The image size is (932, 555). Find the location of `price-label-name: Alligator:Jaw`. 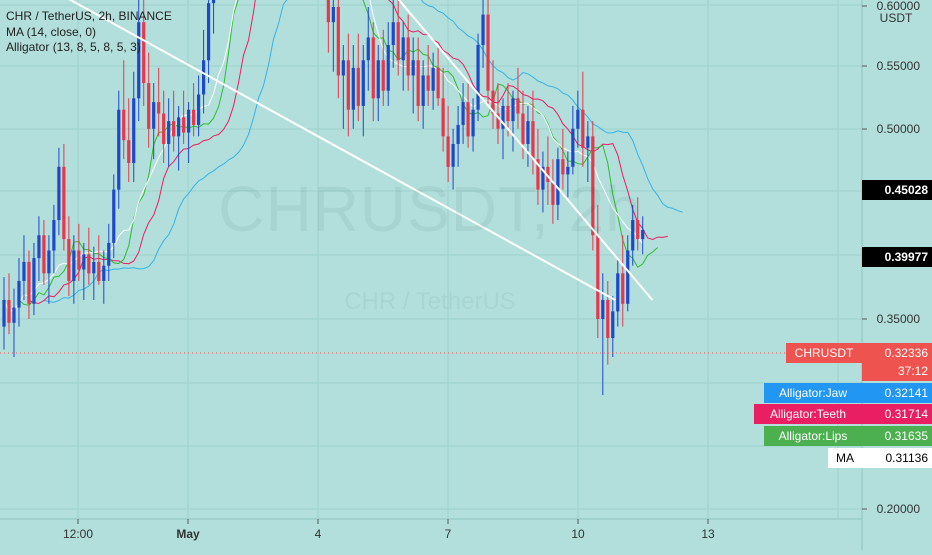

price-label-name: Alligator:Jaw is located at coordinates (813, 393).